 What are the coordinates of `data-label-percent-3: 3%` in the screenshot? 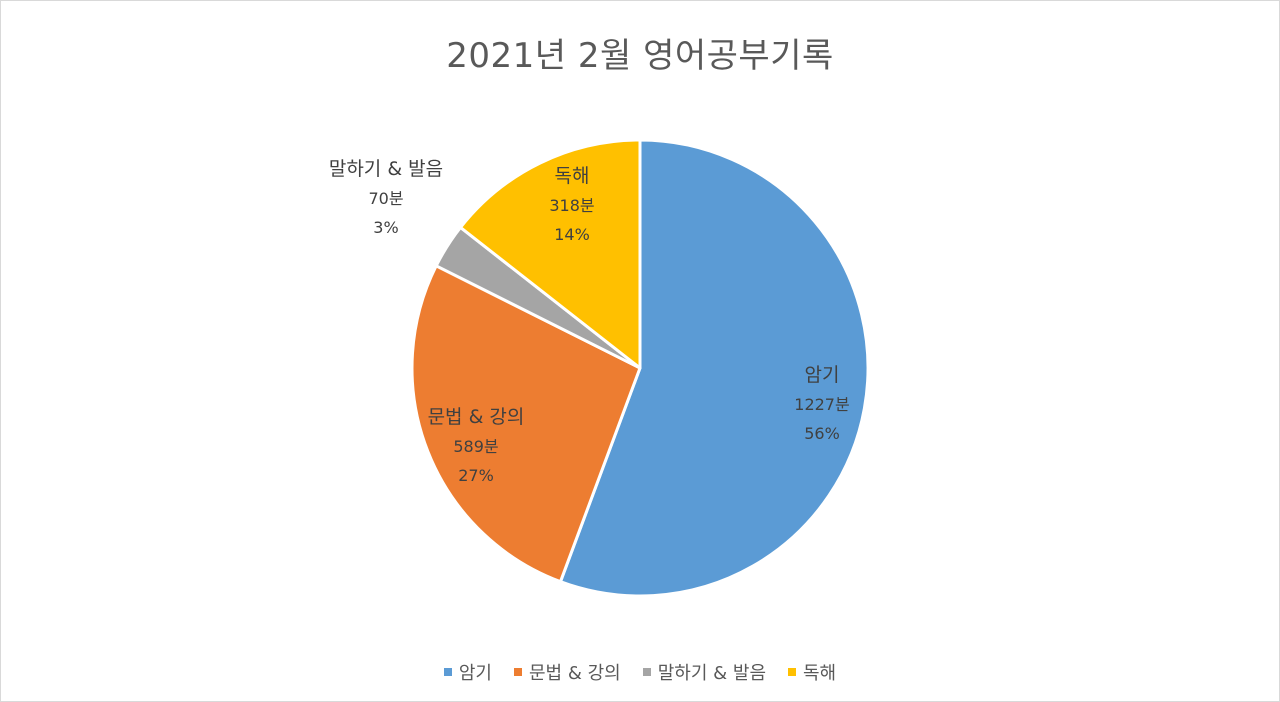 It's located at (385, 227).